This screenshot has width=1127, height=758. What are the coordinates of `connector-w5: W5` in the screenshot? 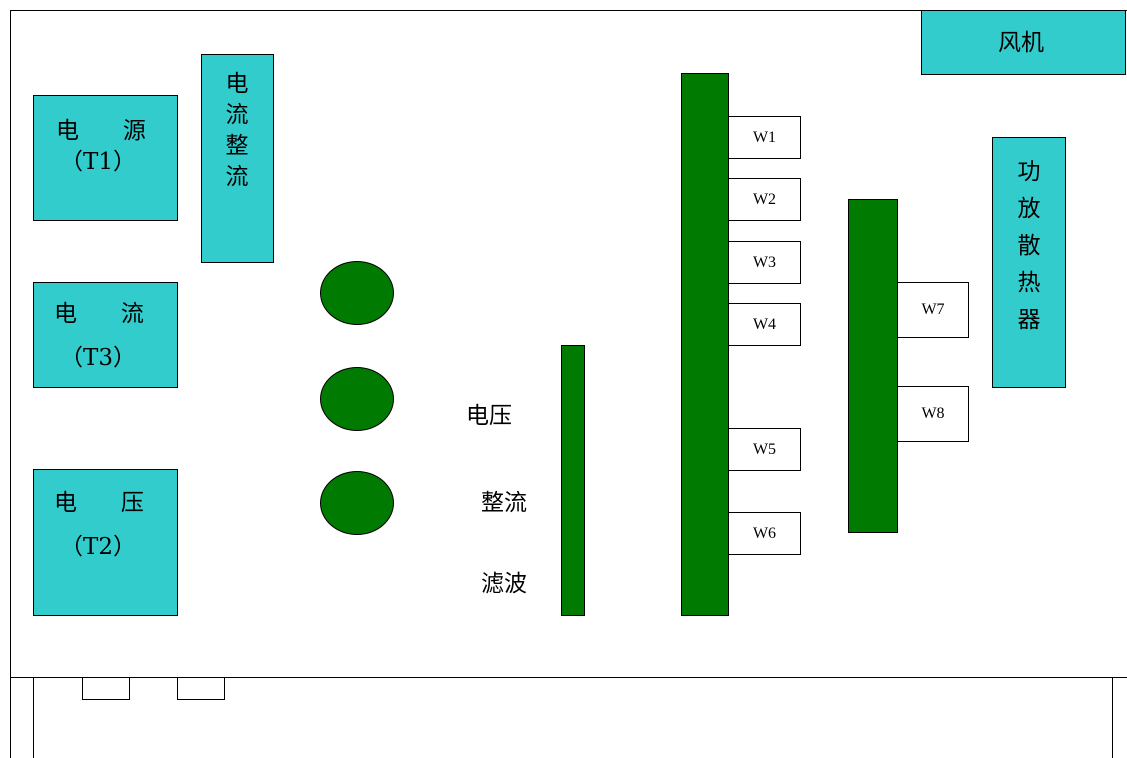 It's located at (764, 449).